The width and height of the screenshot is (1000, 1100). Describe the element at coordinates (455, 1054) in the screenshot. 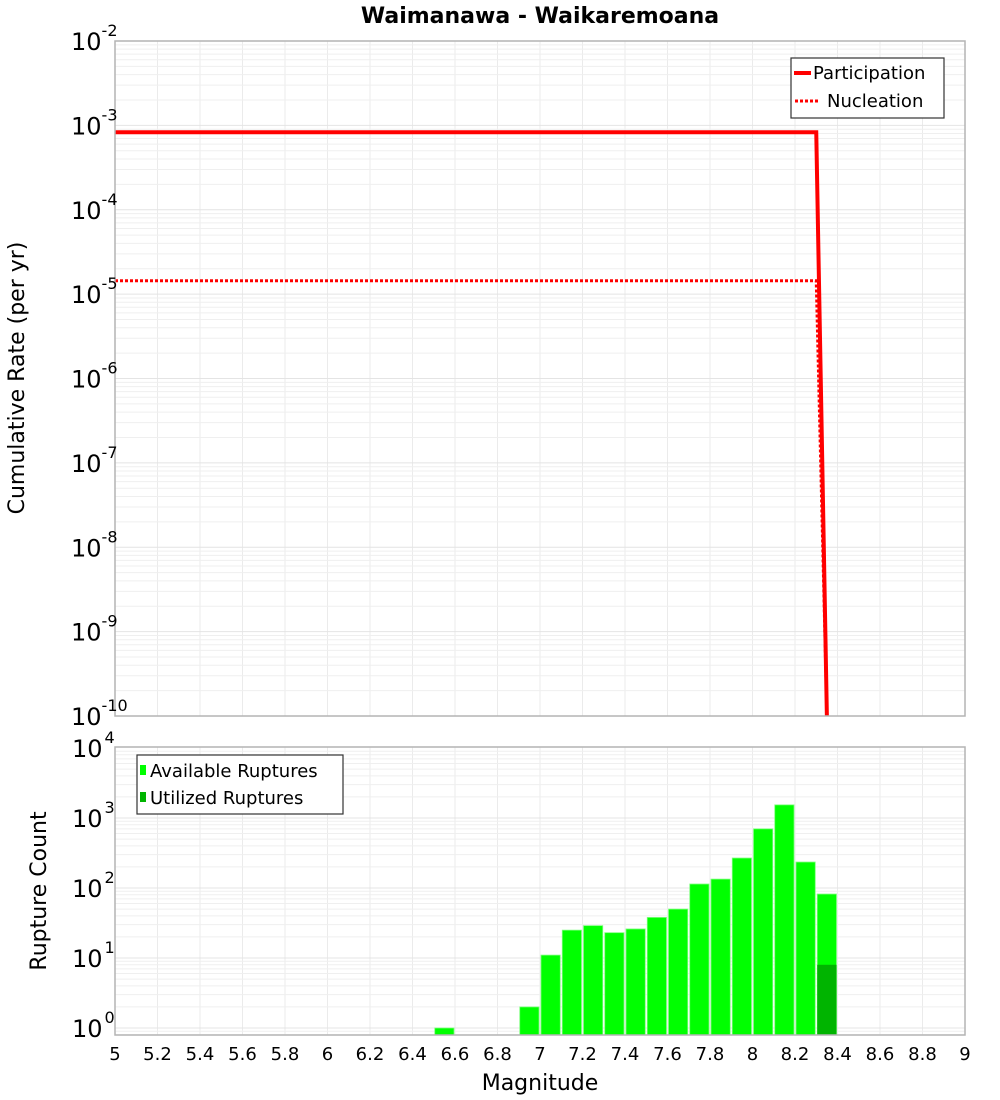

I see `x-tick: 6.6` at that location.